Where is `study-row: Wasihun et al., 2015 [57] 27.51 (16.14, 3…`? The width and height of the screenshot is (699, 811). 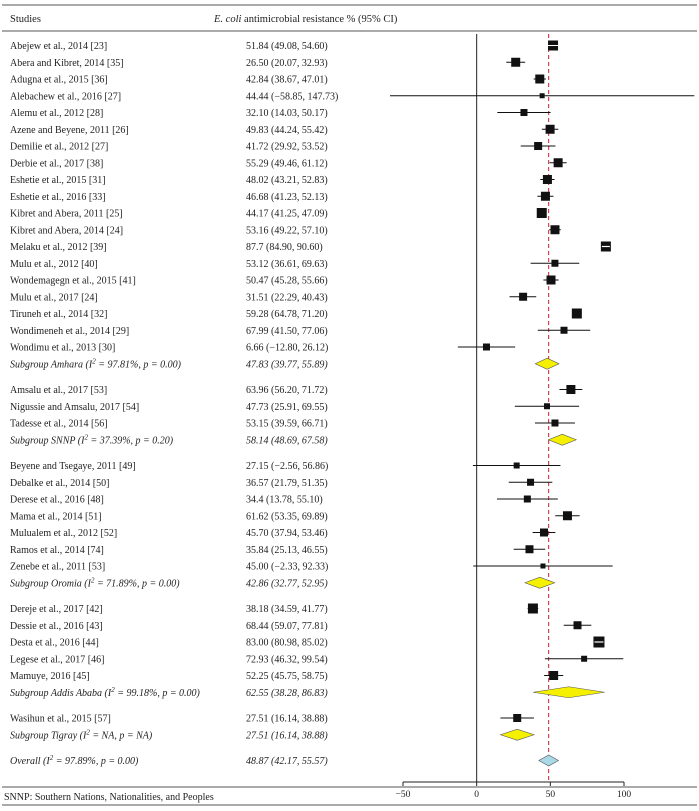
study-row: Wasihun et al., 2015 [57] 27.51 (16.14, 3… is located at coordinates (272, 719).